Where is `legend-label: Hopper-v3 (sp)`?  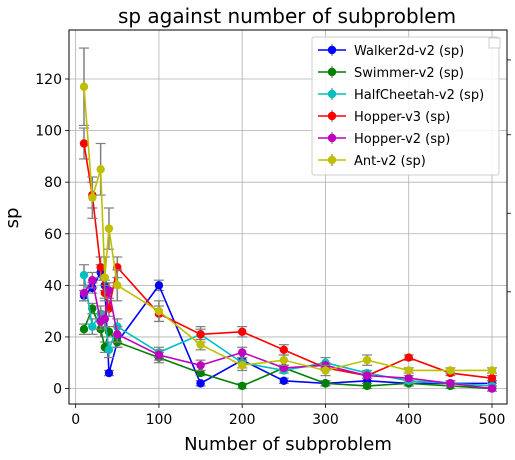
legend-label: Hopper-v3 (sp) is located at coordinates (402, 117).